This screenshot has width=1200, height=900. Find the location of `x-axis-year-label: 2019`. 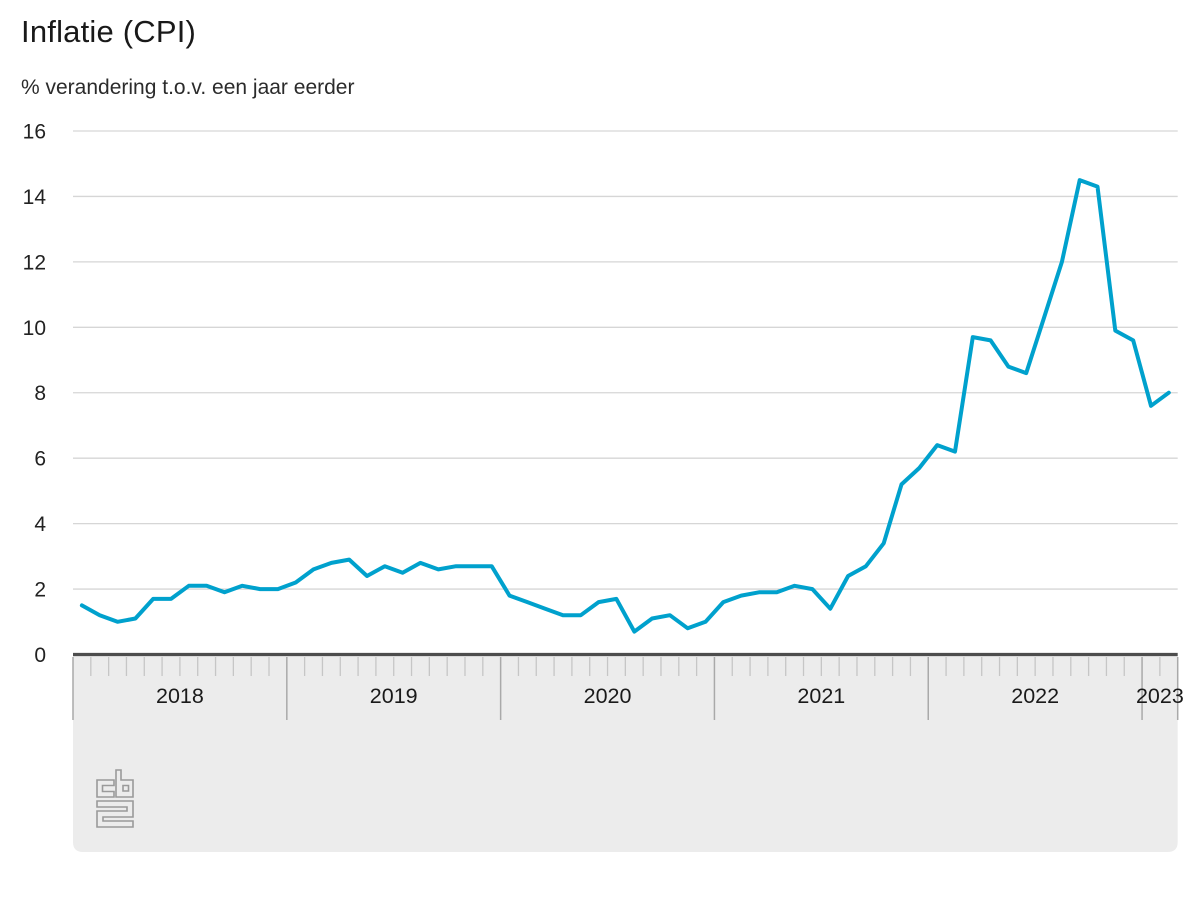

x-axis-year-label: 2019 is located at coordinates (394, 696).